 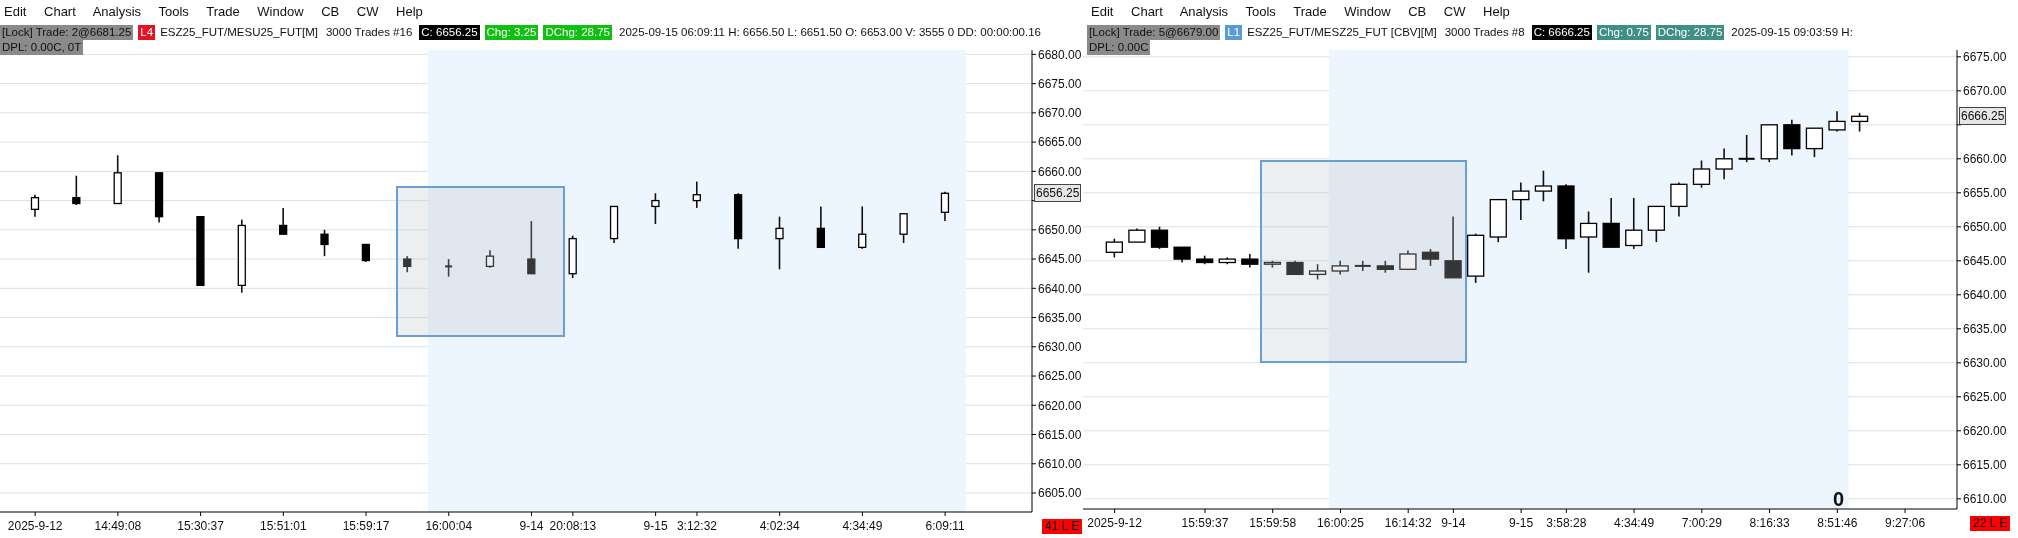 What do you see at coordinates (1985, 261) in the screenshot?
I see `y-tick-label: 6645.00` at bounding box center [1985, 261].